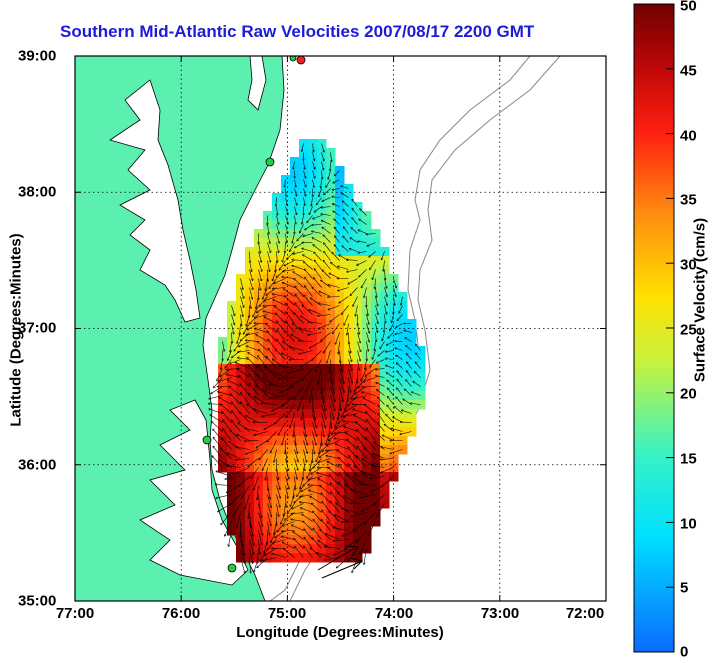 This screenshot has height=664, width=724. What do you see at coordinates (585, 613) in the screenshot?
I see `x-tick-label: 72:00` at bounding box center [585, 613].